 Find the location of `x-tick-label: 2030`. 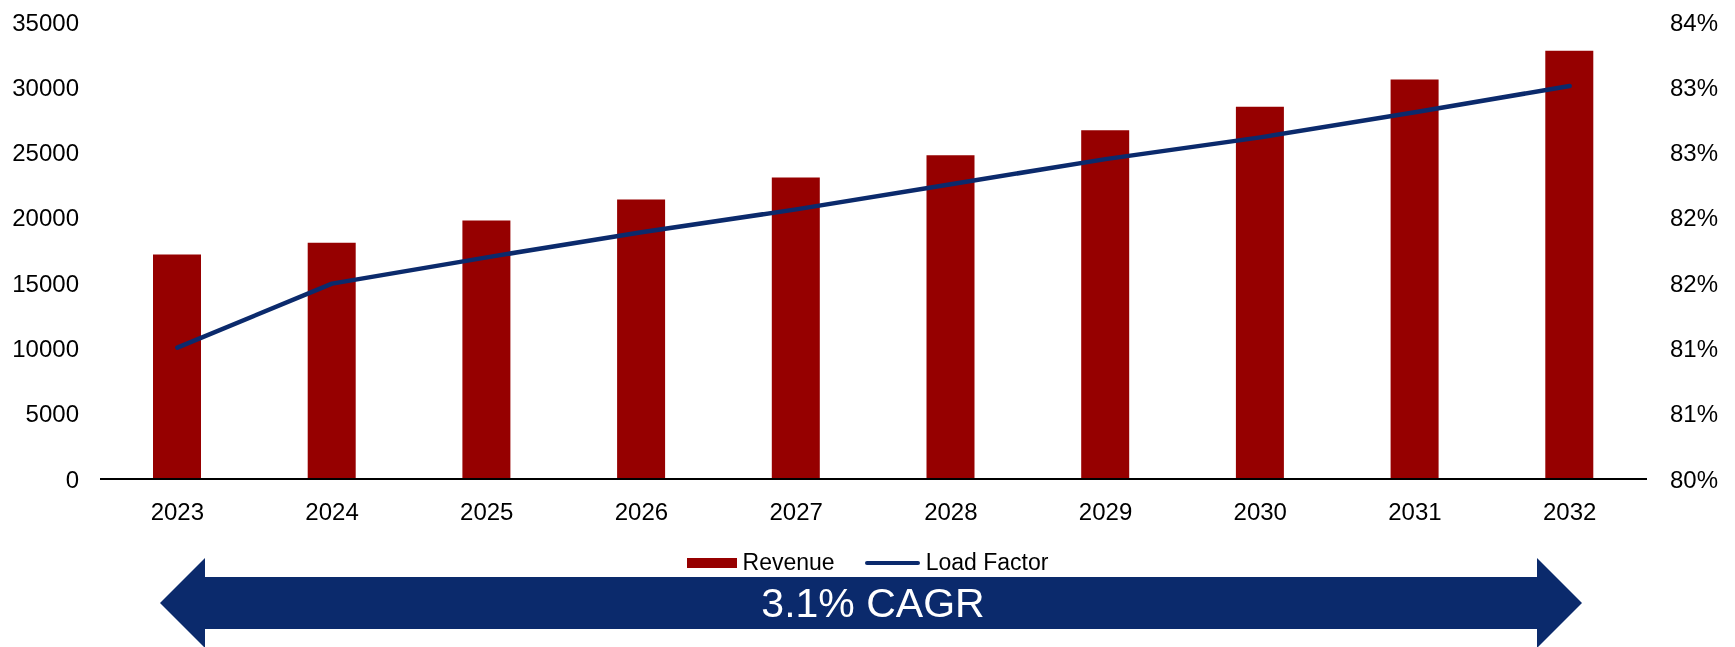

x-tick-label: 2030 is located at coordinates (1260, 512).